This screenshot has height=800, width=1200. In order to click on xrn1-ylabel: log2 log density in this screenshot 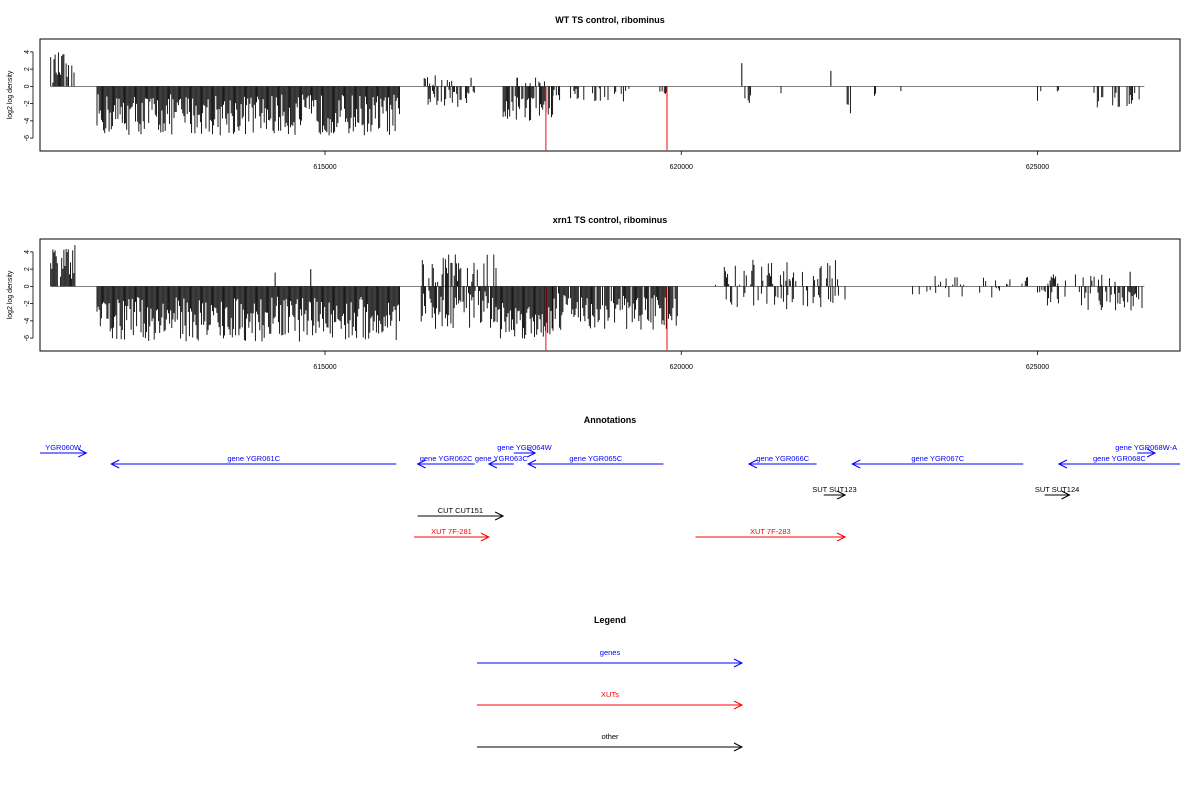, I will do `click(10, 294)`.